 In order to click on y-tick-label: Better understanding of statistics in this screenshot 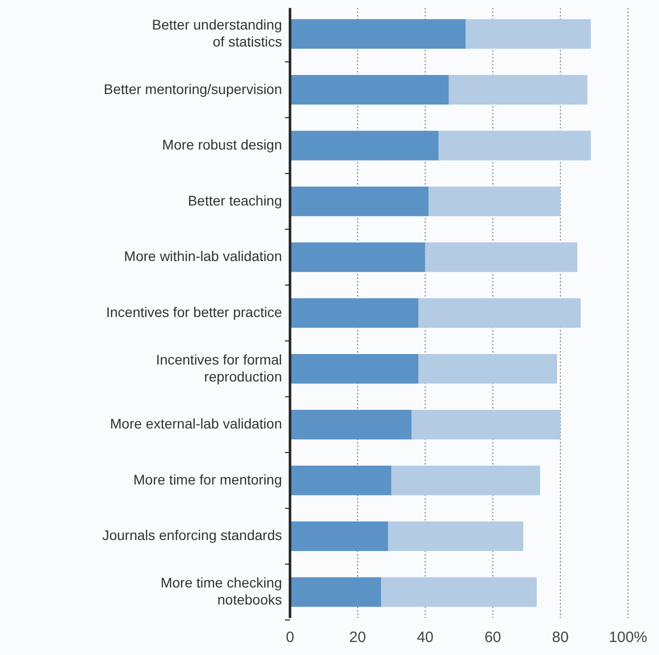, I will do `click(217, 33)`.